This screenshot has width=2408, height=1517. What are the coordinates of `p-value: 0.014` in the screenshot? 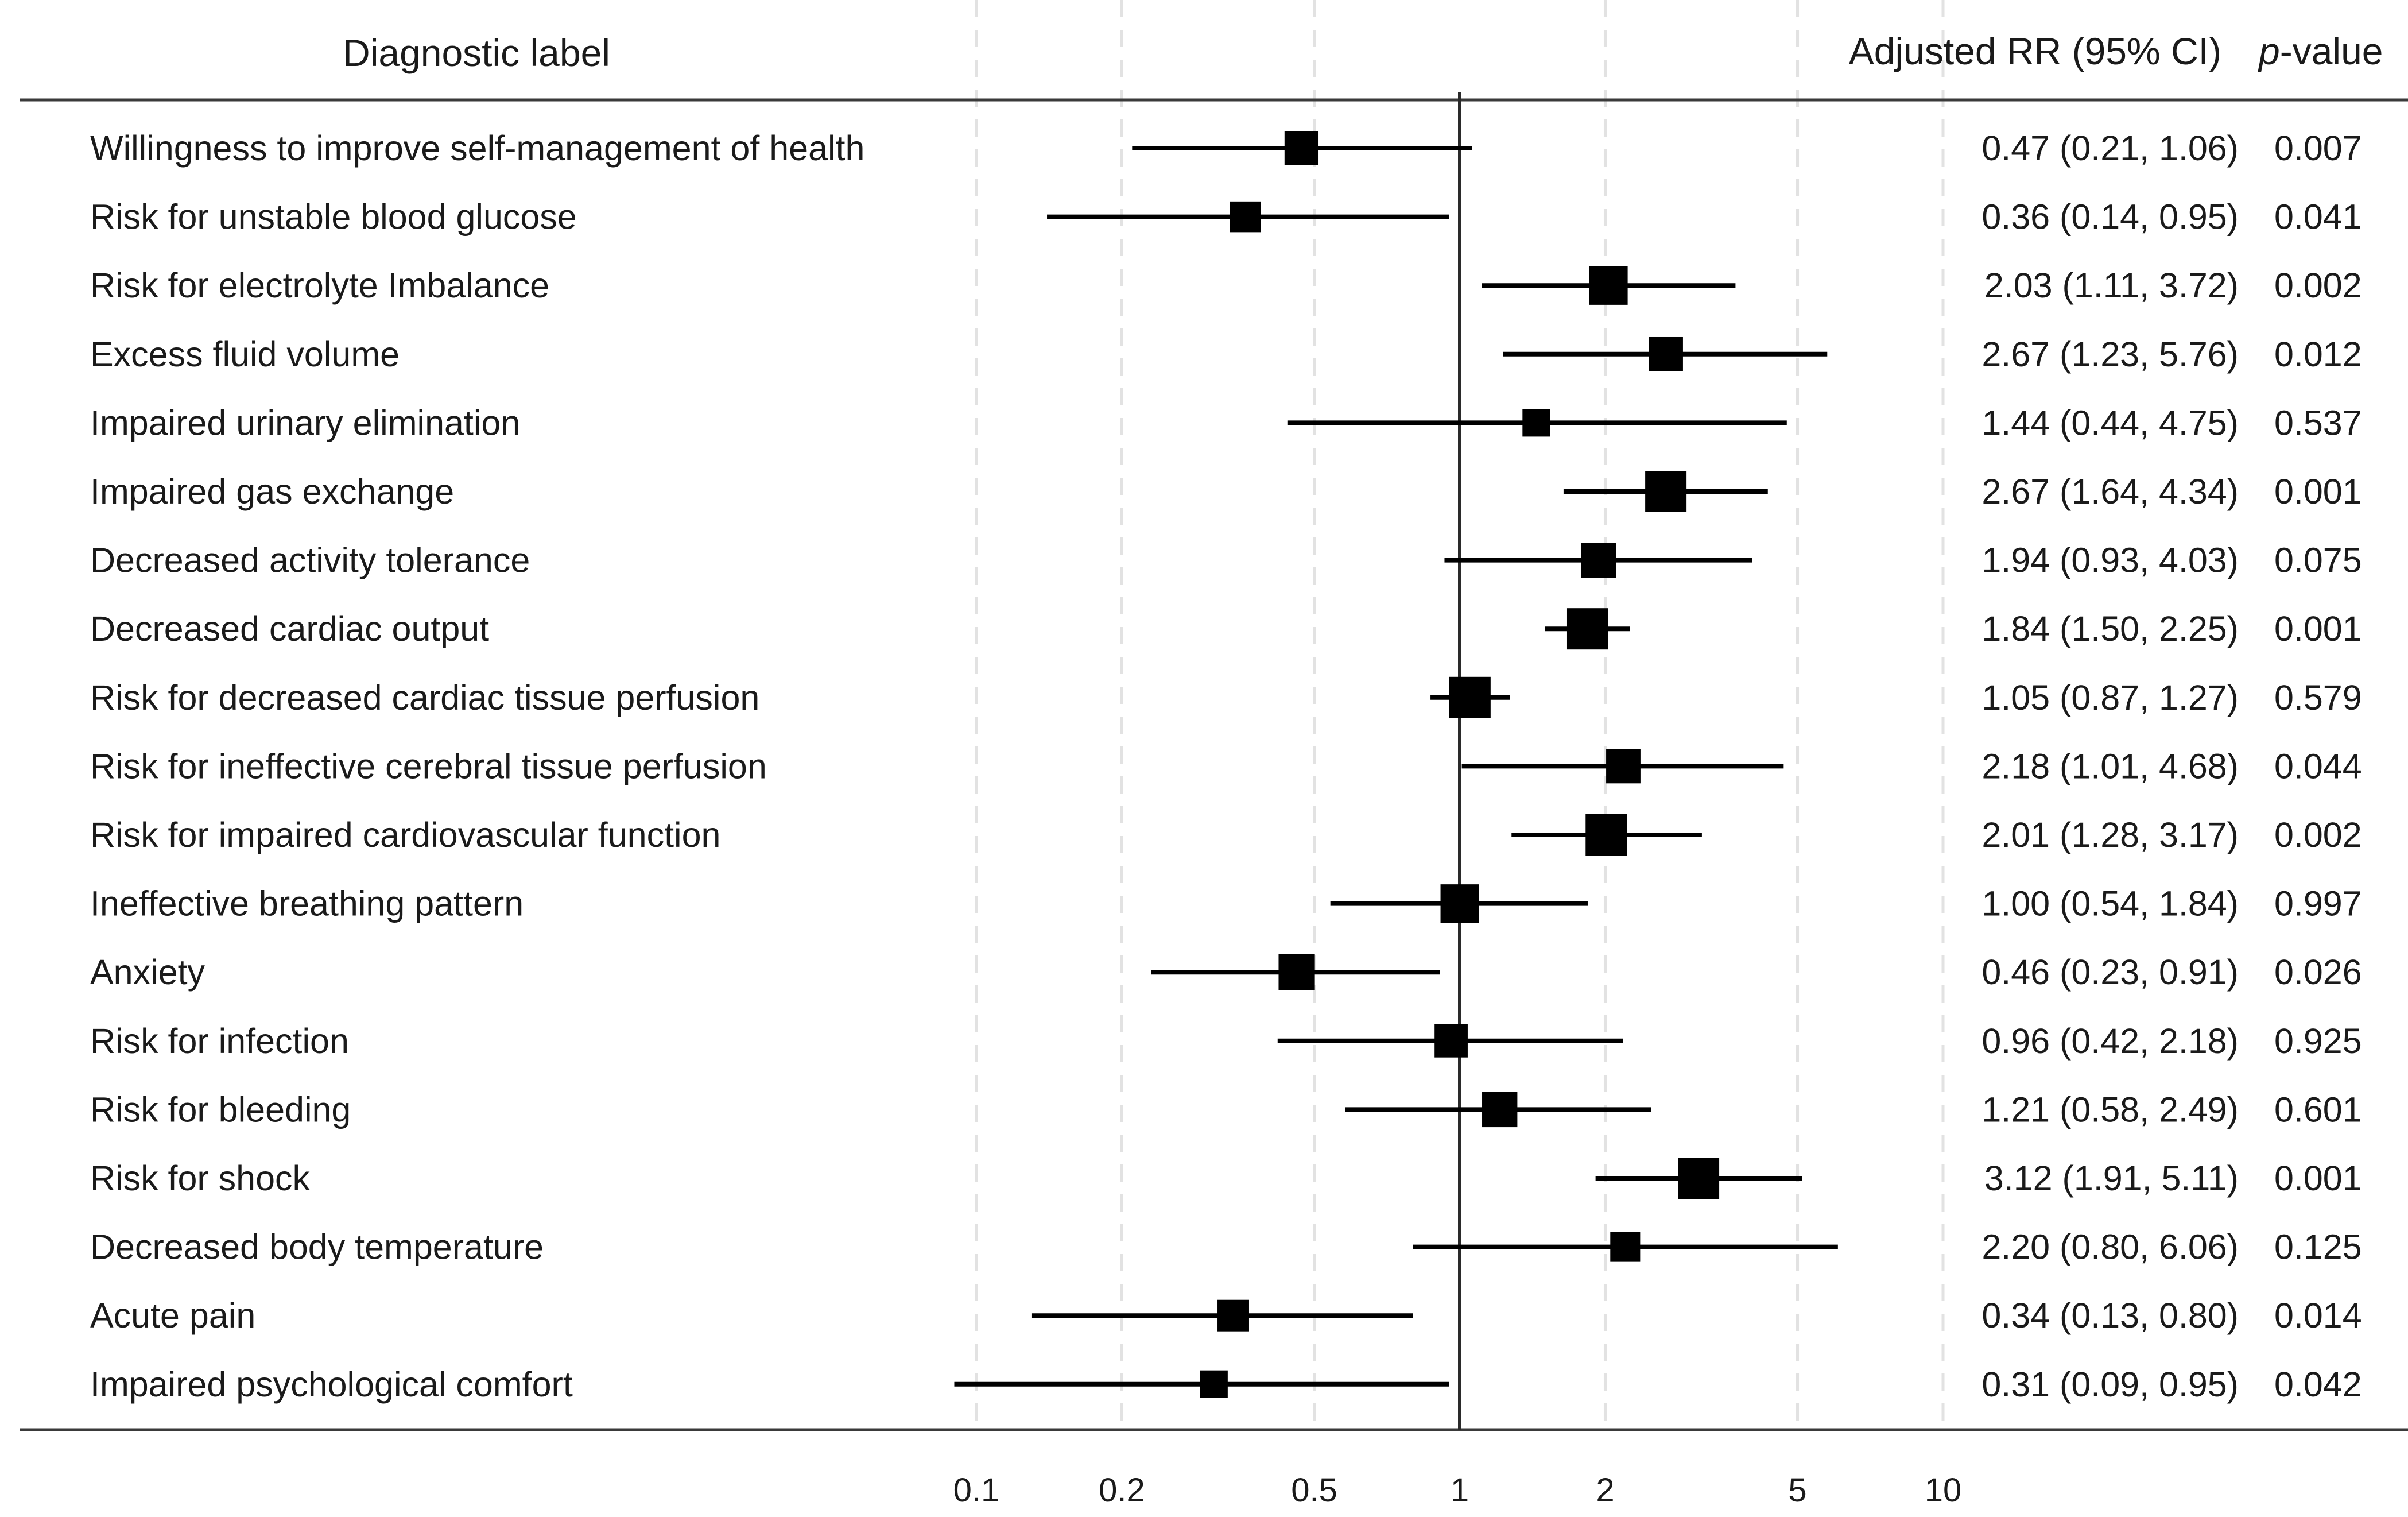 It's located at (2318, 1315).